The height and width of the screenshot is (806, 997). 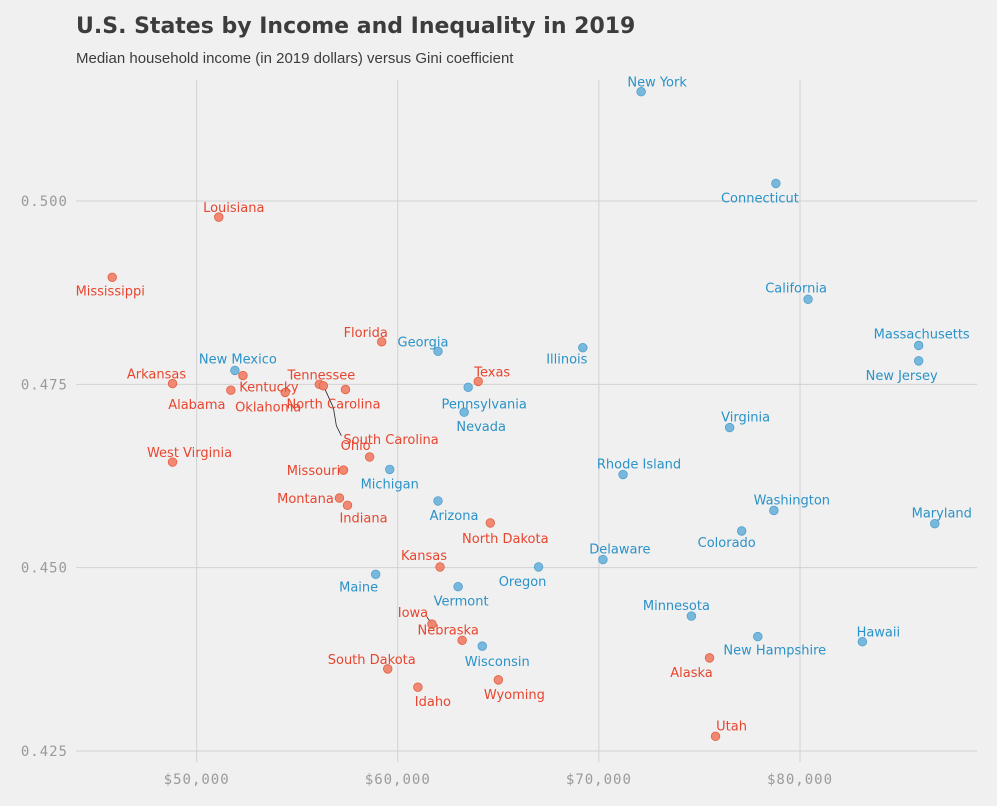 What do you see at coordinates (305, 499) in the screenshot?
I see `label-montana: Montana` at bounding box center [305, 499].